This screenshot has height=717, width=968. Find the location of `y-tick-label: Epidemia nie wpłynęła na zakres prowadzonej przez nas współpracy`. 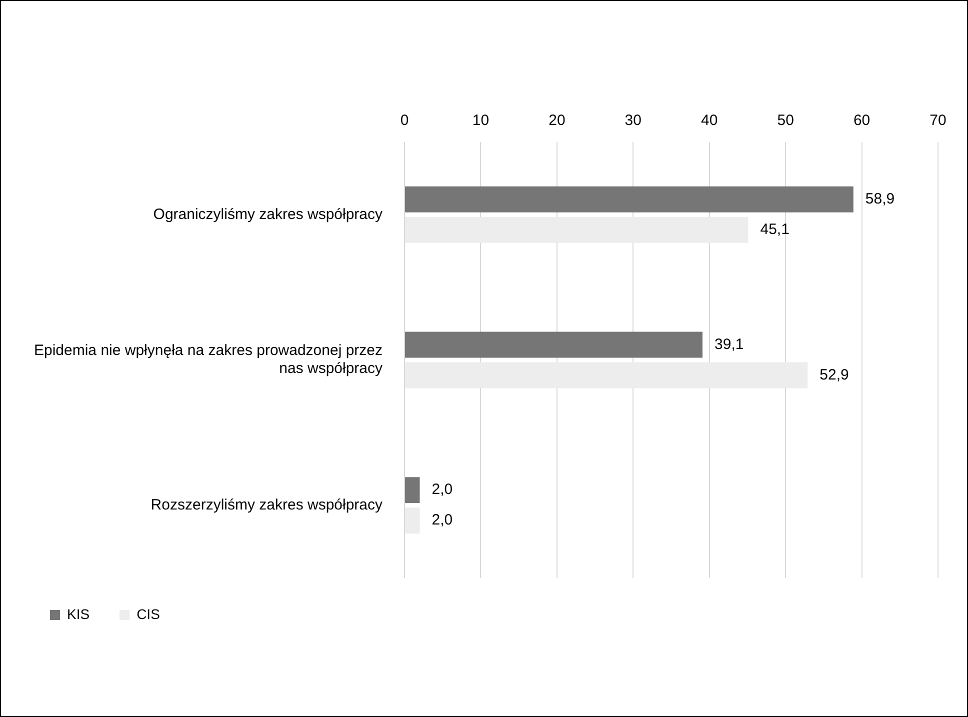

y-tick-label: Epidemia nie wpłynęła na zakres prowadzonej przez nas współpracy is located at coordinates (209, 360).